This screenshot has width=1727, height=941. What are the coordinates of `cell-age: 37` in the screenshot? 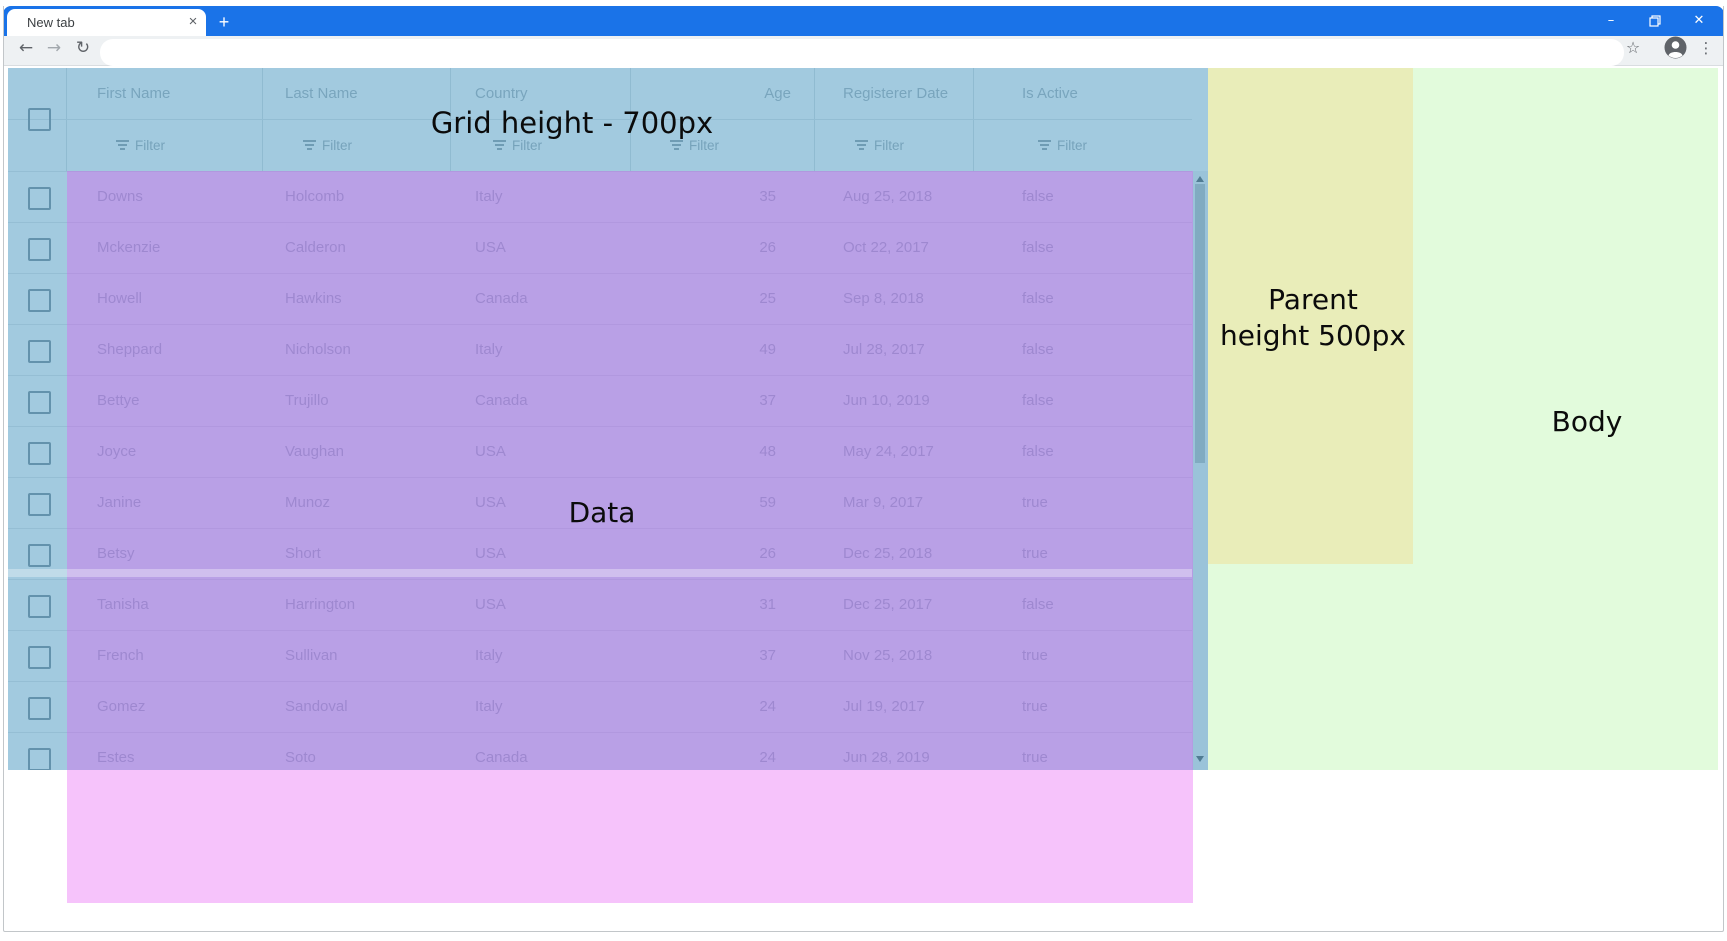 It's located at (767, 400).